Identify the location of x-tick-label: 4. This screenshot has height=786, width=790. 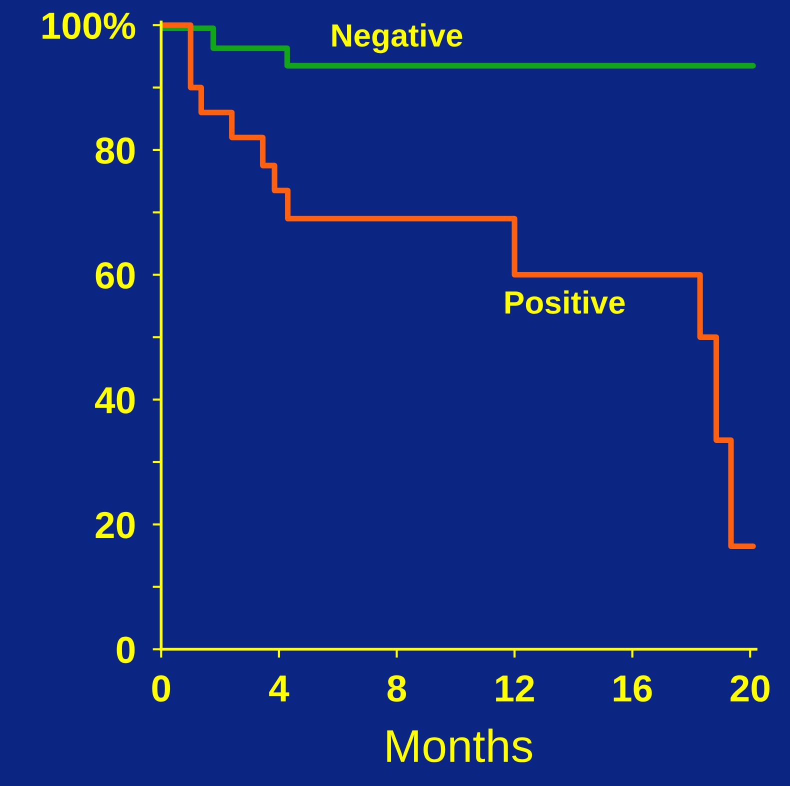
(279, 689).